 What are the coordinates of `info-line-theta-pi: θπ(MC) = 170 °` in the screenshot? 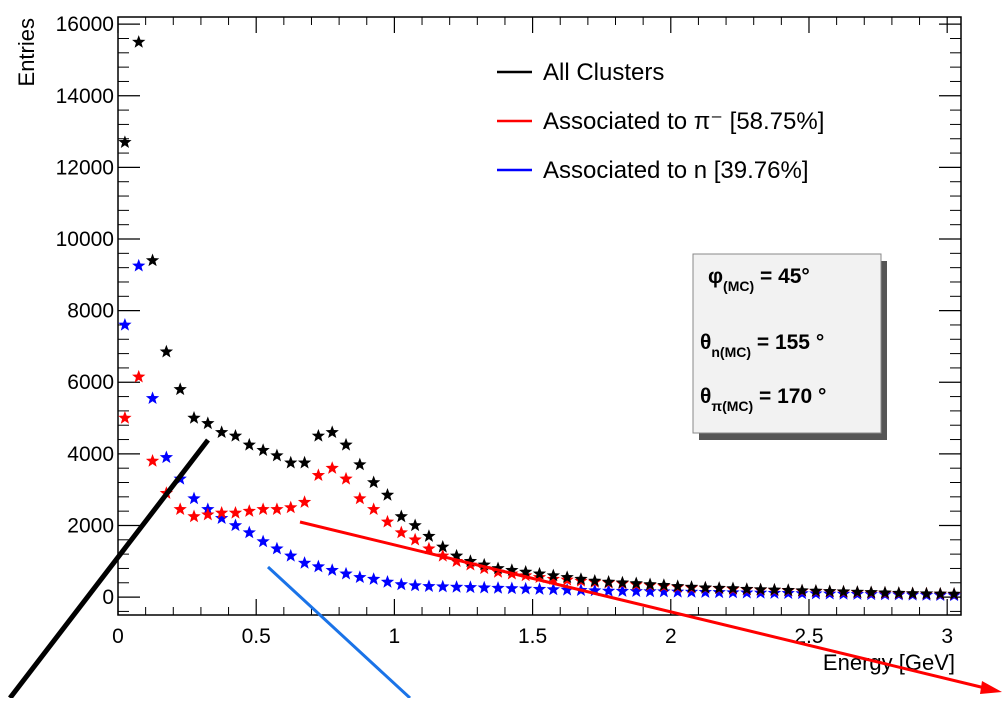 It's located at (763, 399).